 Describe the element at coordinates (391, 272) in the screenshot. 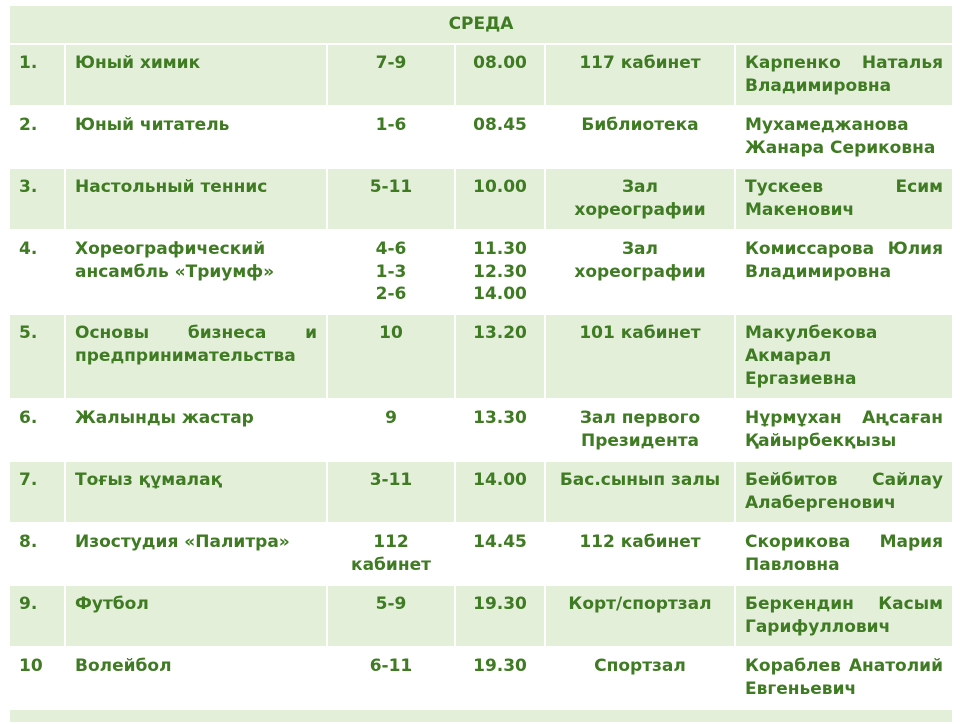

I see `grades-cell: 4-6 1-3 2-6` at that location.